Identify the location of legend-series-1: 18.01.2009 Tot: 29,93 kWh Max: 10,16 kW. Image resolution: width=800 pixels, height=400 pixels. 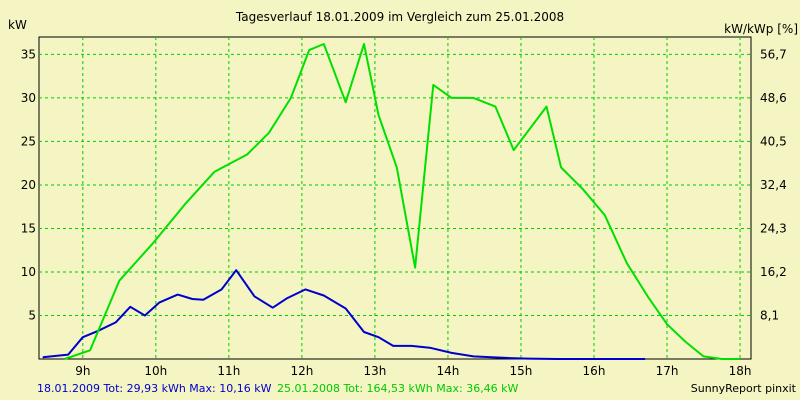
(154, 388).